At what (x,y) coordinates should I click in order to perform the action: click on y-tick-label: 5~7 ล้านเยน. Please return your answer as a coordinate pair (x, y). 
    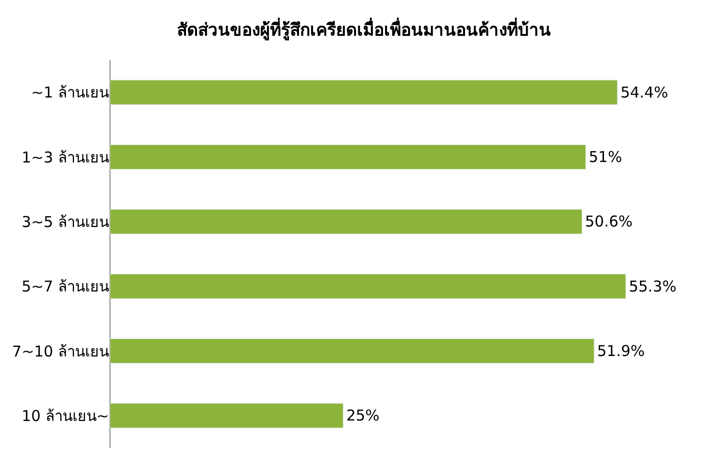
    Looking at the image, I should click on (65, 287).